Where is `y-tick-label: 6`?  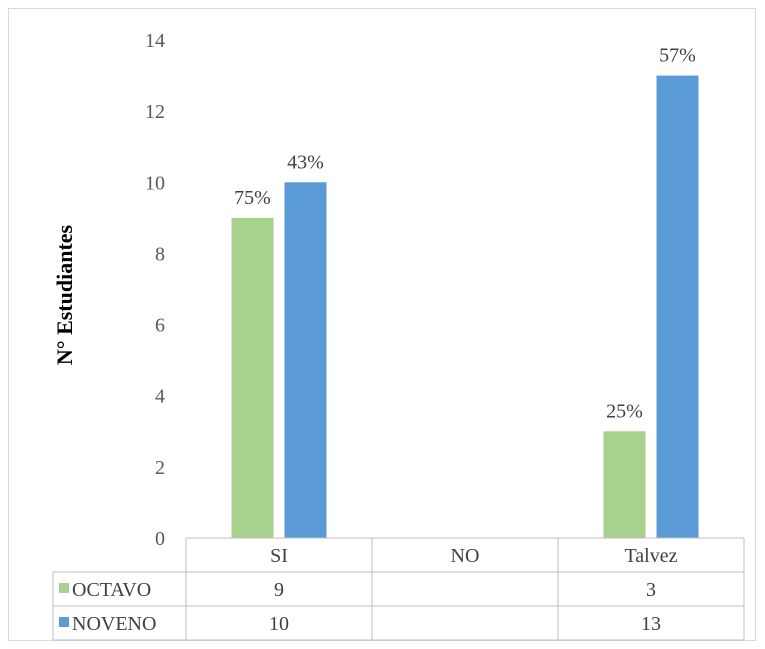
y-tick-label: 6 is located at coordinates (160, 326).